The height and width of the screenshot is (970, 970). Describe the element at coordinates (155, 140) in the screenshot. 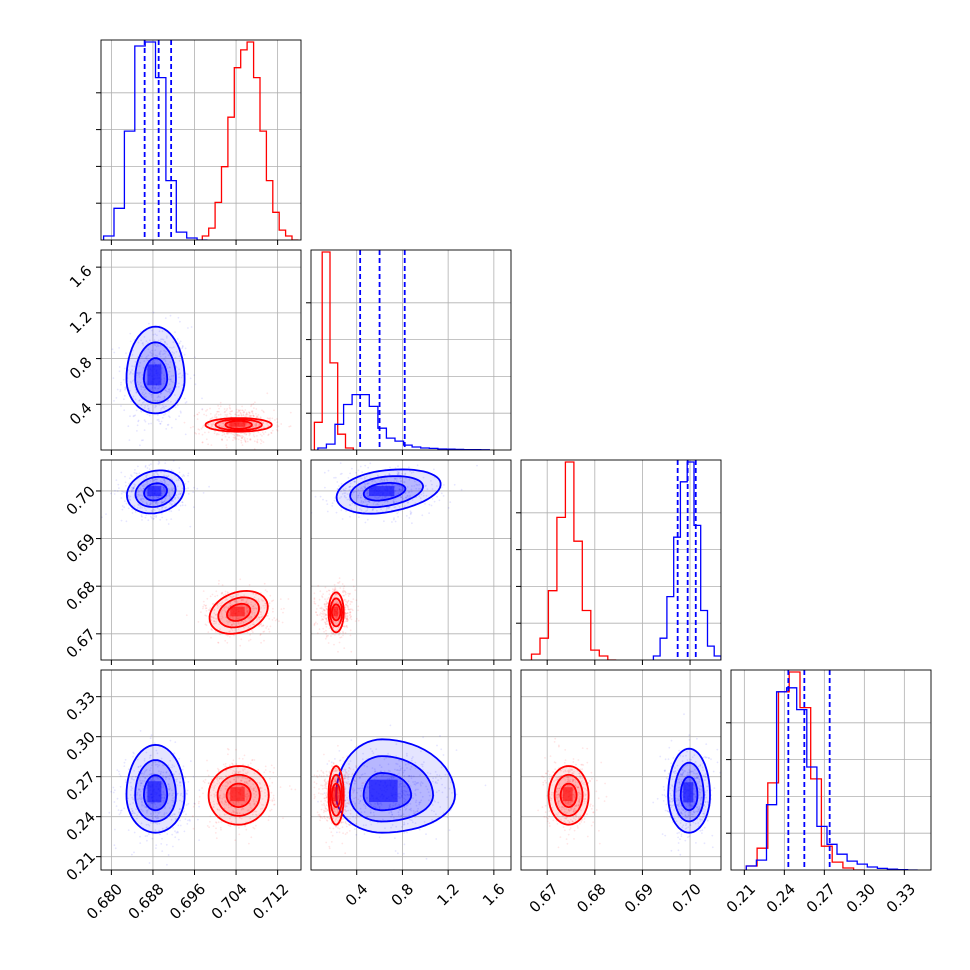

I see `histogram-blue` at that location.